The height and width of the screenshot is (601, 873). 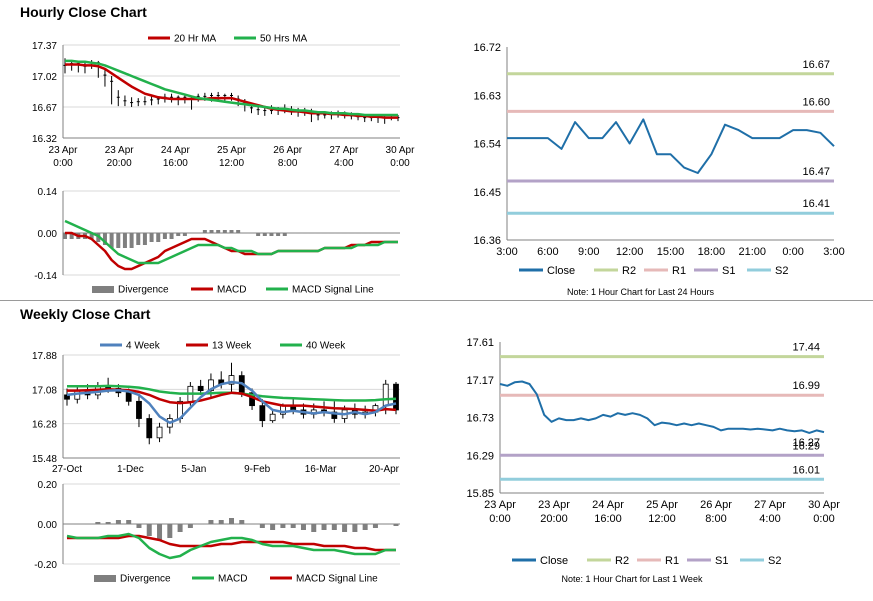 What do you see at coordinates (344, 163) in the screenshot?
I see `hourly-price-xtick-label: 4:00` at bounding box center [344, 163].